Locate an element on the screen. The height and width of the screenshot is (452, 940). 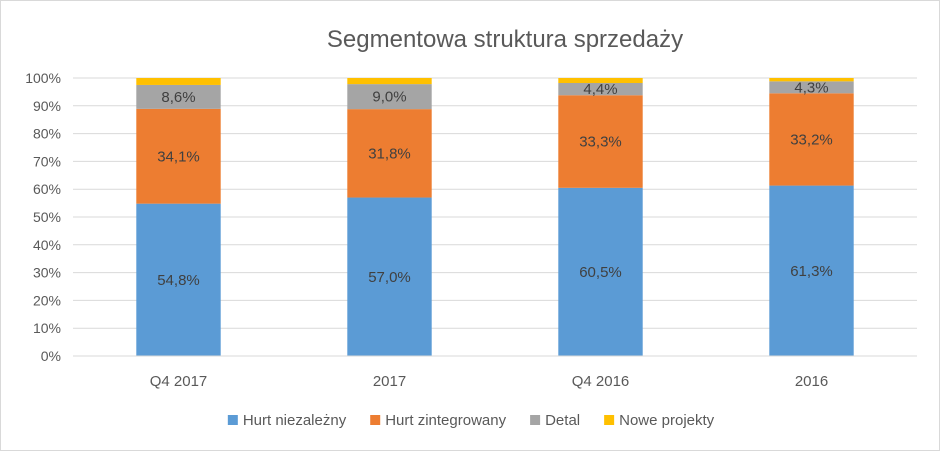
y-tick-label: 60% is located at coordinates (47, 189).